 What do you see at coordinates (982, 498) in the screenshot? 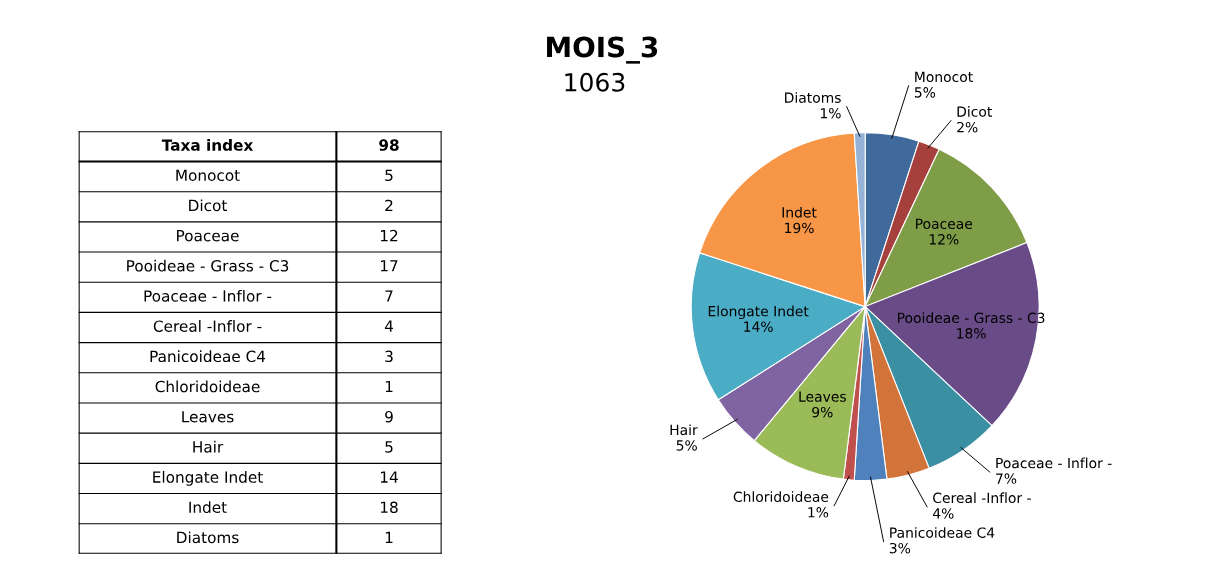
I see `slice-label: Cereal -Inflor -` at bounding box center [982, 498].